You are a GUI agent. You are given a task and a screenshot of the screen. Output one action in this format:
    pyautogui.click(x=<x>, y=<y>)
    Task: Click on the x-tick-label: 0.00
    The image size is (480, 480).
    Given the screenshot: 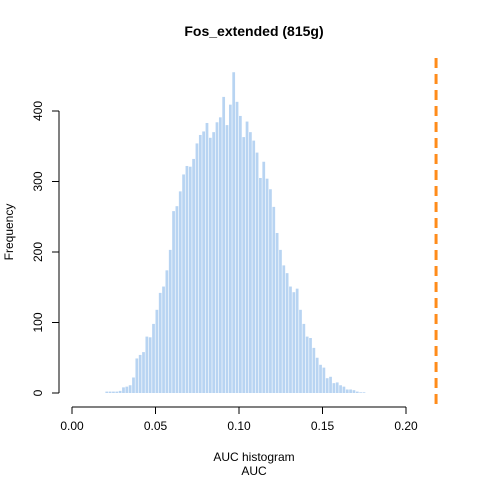 What is the action you would take?
    pyautogui.click(x=72, y=426)
    